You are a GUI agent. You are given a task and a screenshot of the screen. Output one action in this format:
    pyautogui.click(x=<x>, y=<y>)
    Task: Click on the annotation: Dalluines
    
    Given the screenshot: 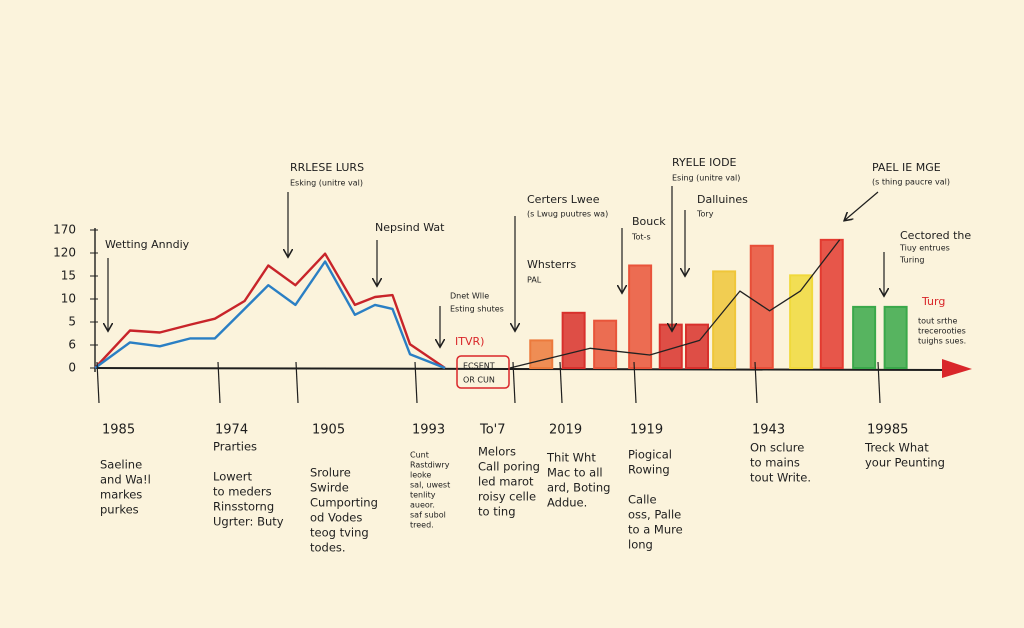 What is the action you would take?
    pyautogui.click(x=722, y=199)
    